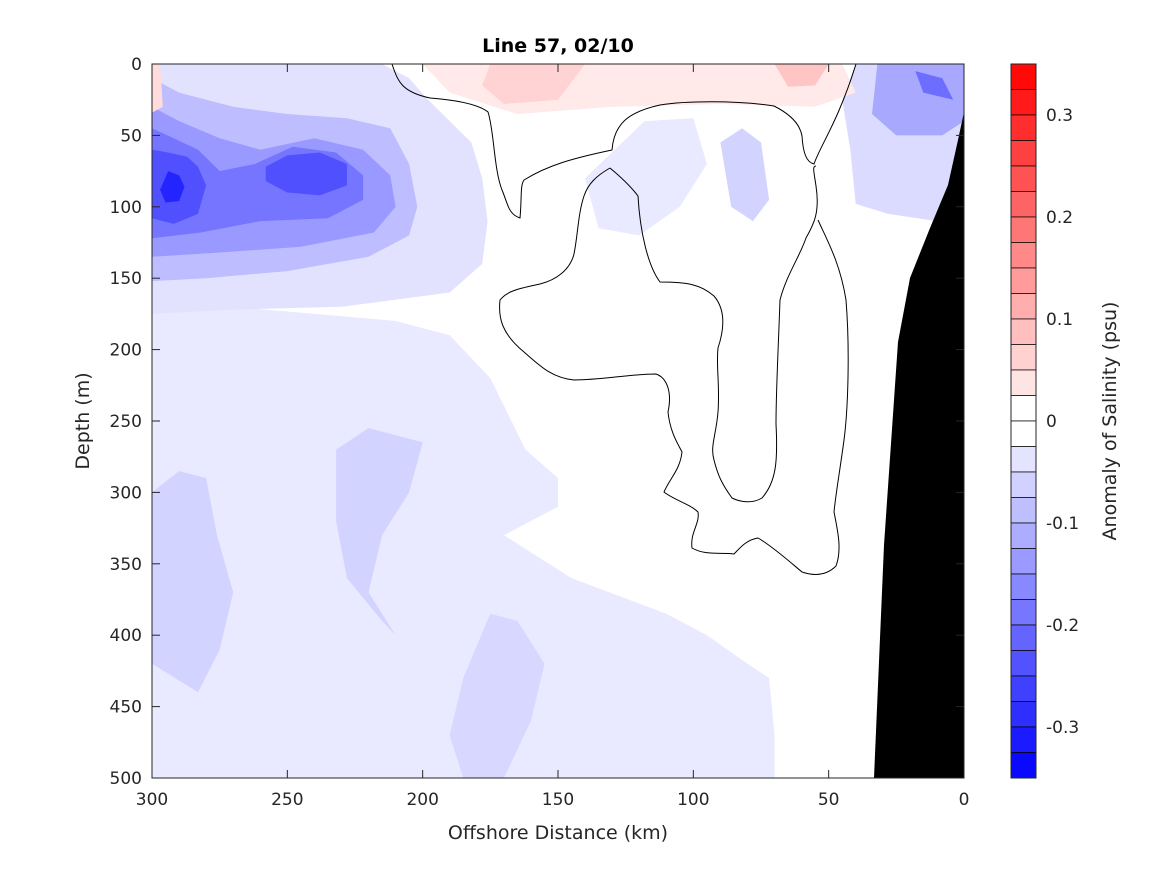 The width and height of the screenshot is (1167, 875). I want to click on y-axis-label: Depth (m), so click(83, 420).